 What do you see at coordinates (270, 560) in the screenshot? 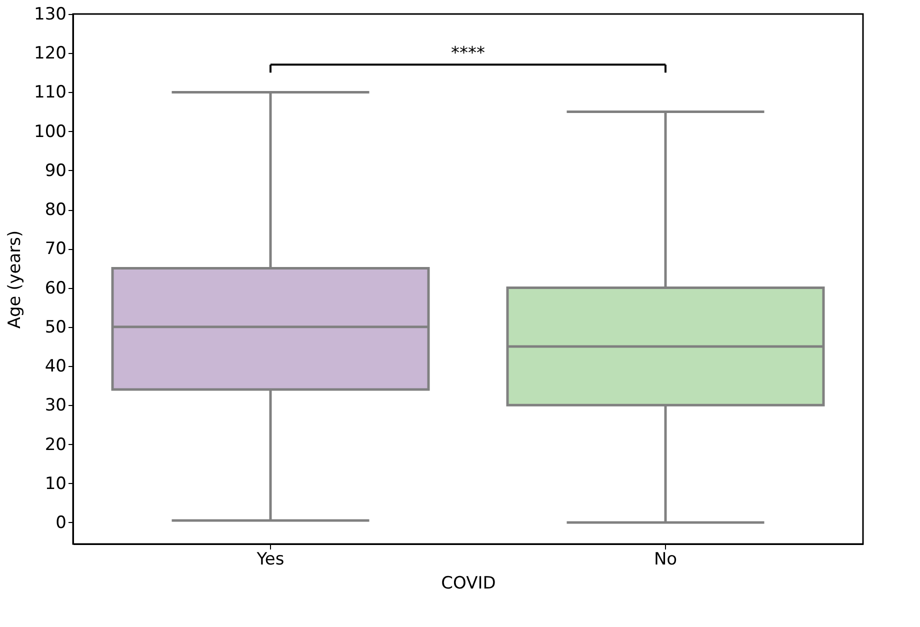
I see `x-tick-label: Yes` at bounding box center [270, 560].